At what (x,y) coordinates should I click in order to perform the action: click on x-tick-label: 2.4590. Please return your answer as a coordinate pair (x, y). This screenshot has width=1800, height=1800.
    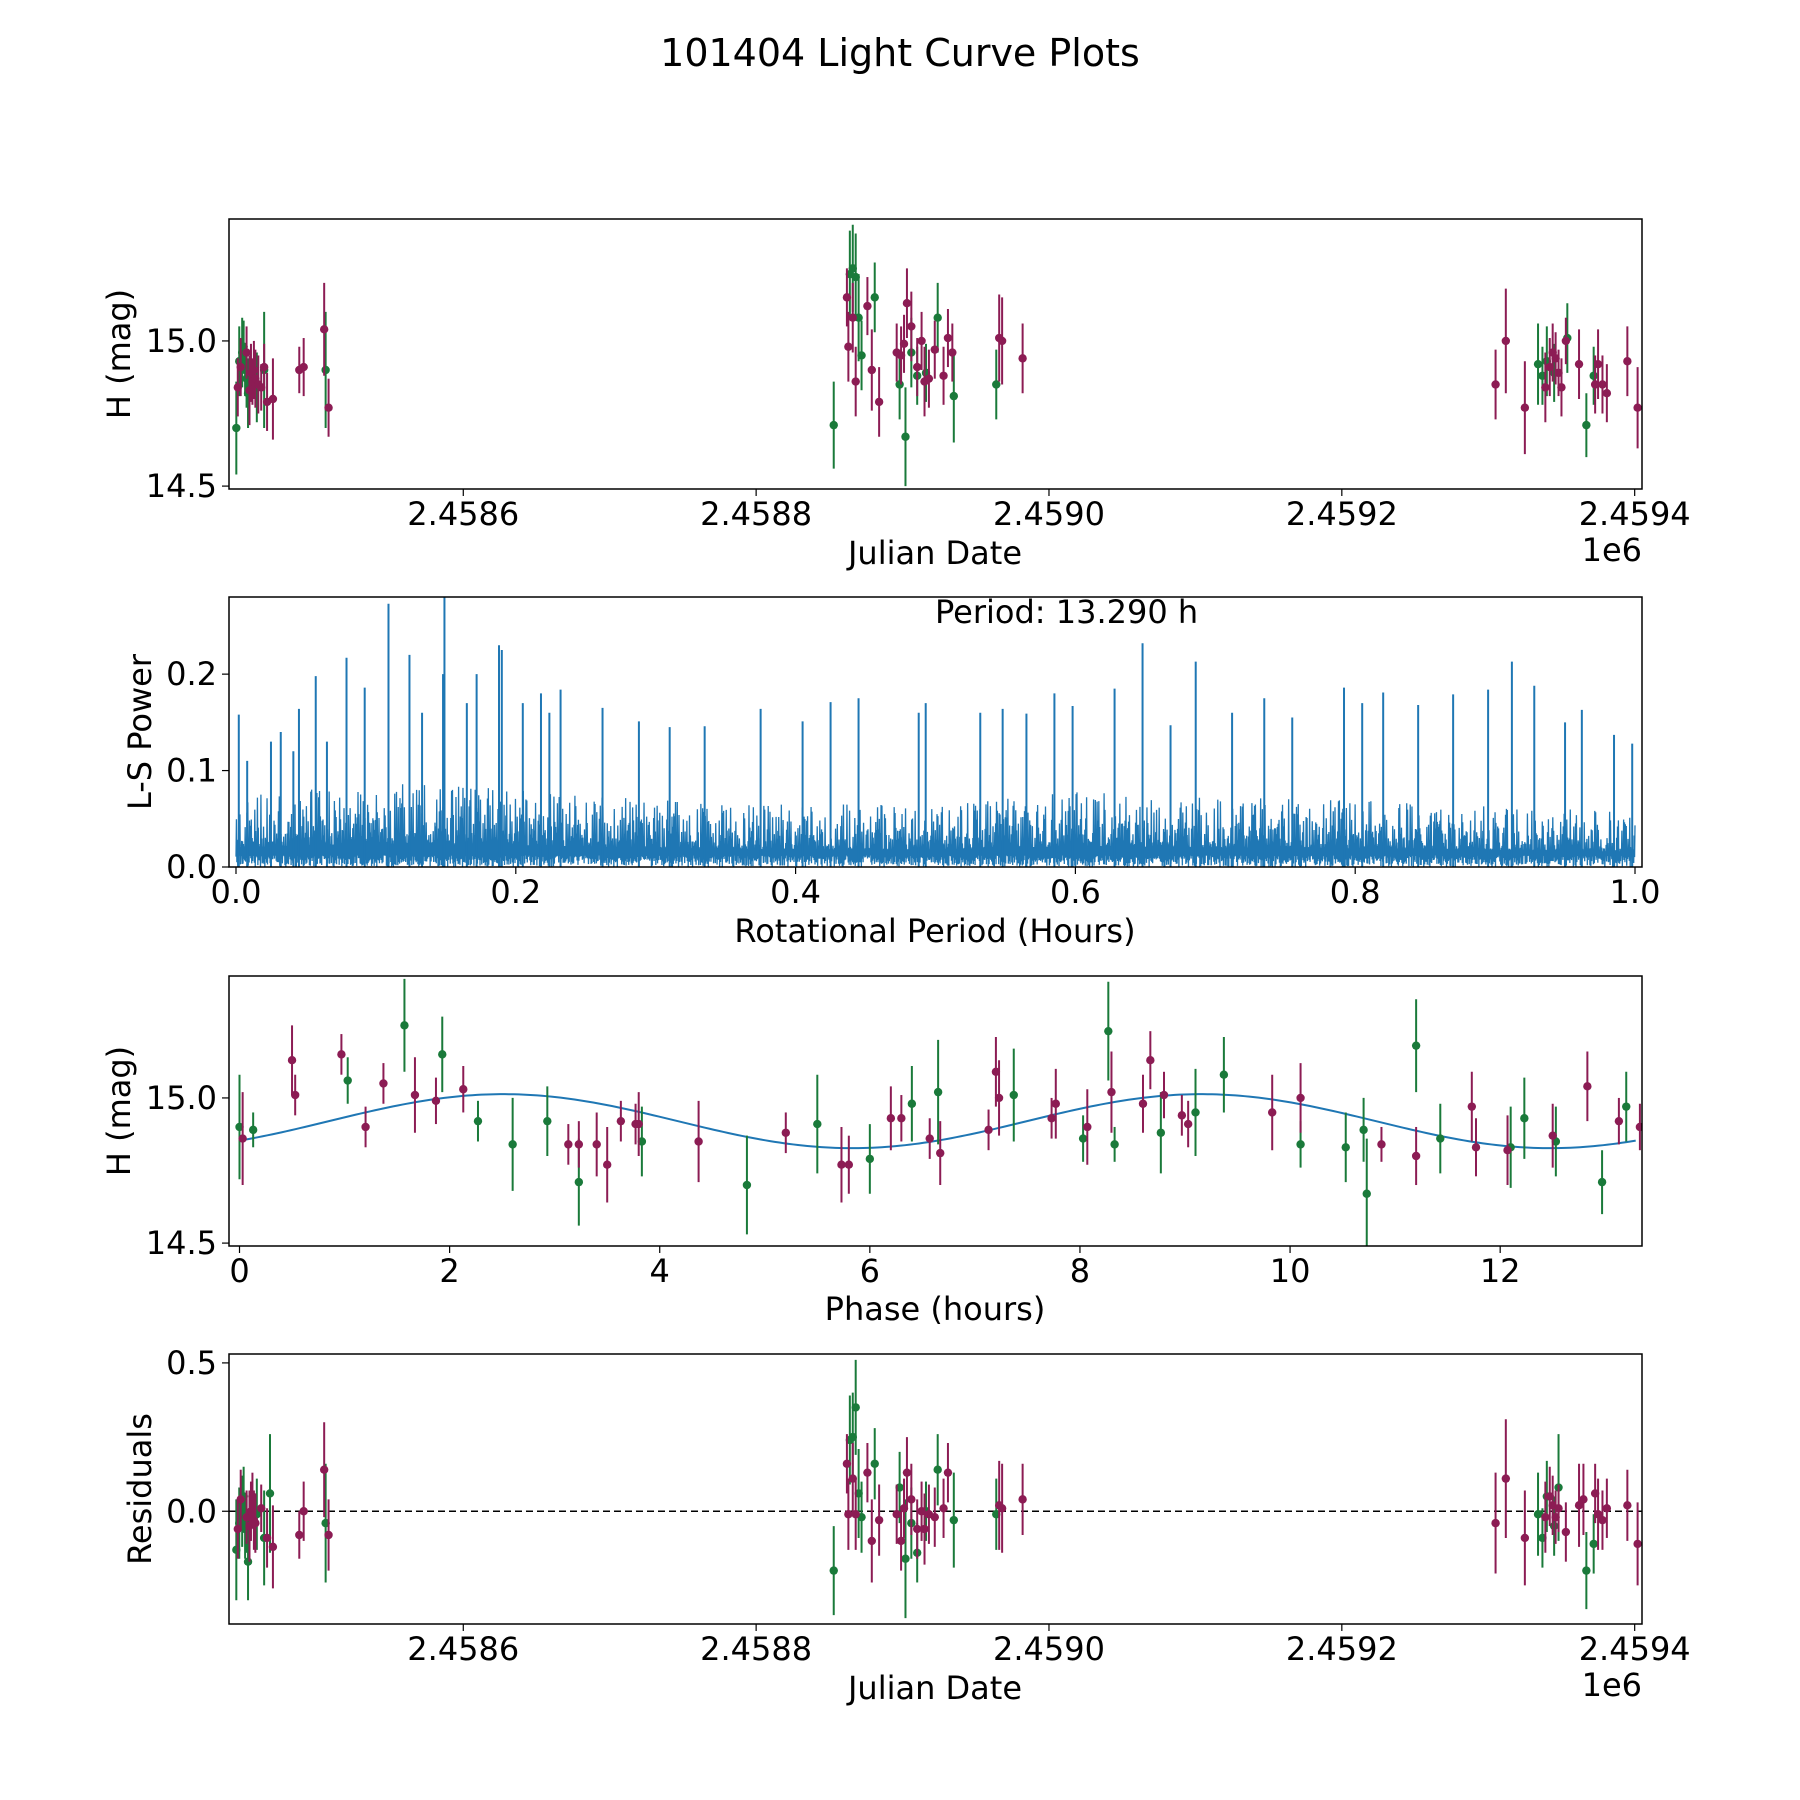
    Looking at the image, I should click on (1049, 1649).